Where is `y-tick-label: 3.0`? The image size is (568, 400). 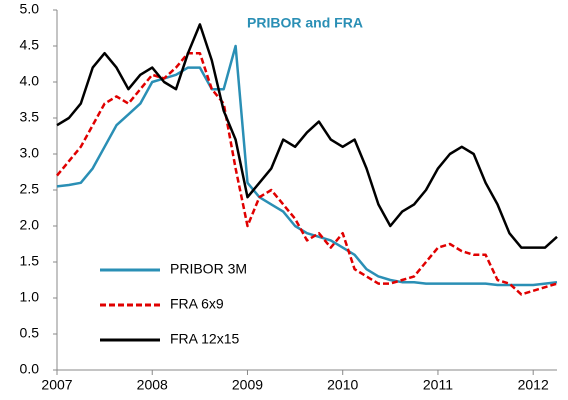
y-tick-label: 3.0 is located at coordinates (30, 153).